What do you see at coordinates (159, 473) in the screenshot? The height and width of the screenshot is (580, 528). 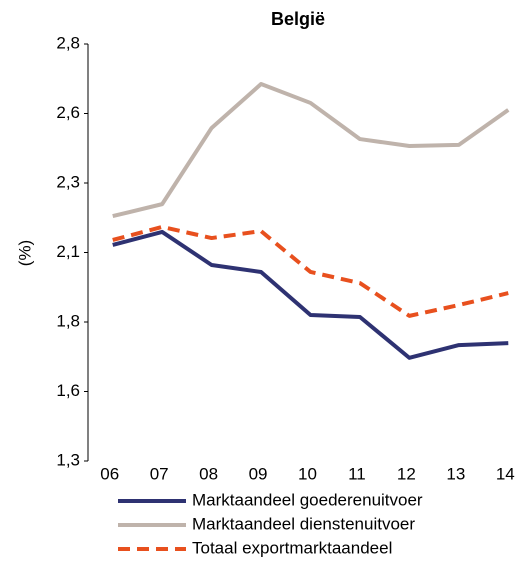 I see `x-tick-label: 07` at bounding box center [159, 473].